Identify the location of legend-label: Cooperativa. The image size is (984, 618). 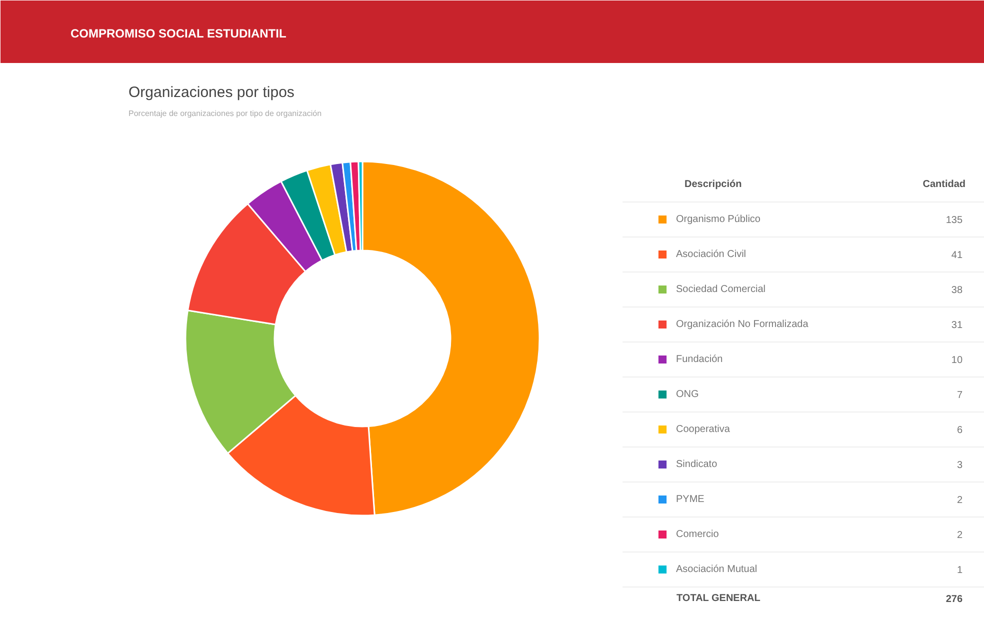
(703, 429).